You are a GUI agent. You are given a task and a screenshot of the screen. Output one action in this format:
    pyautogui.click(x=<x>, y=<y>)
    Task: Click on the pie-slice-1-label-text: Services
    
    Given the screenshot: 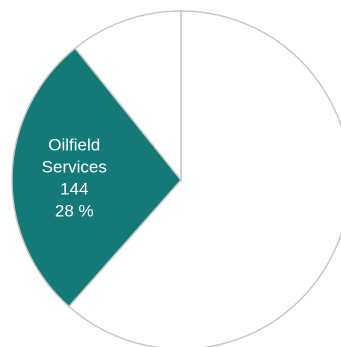 What is the action you would take?
    pyautogui.click(x=74, y=166)
    